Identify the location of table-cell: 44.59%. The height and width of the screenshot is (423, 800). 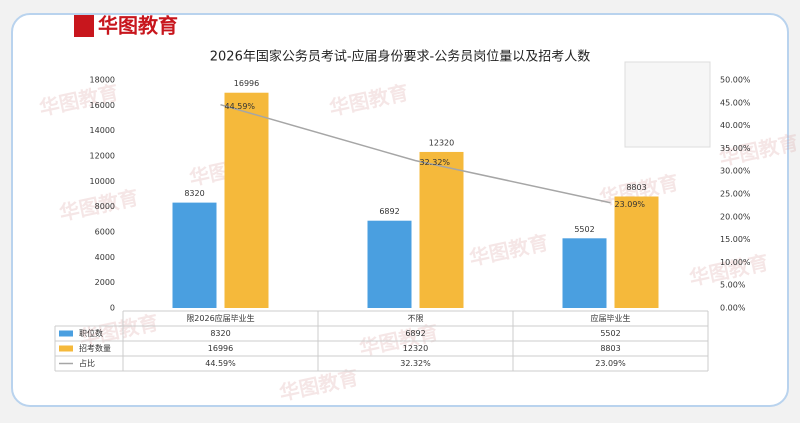
(220, 363).